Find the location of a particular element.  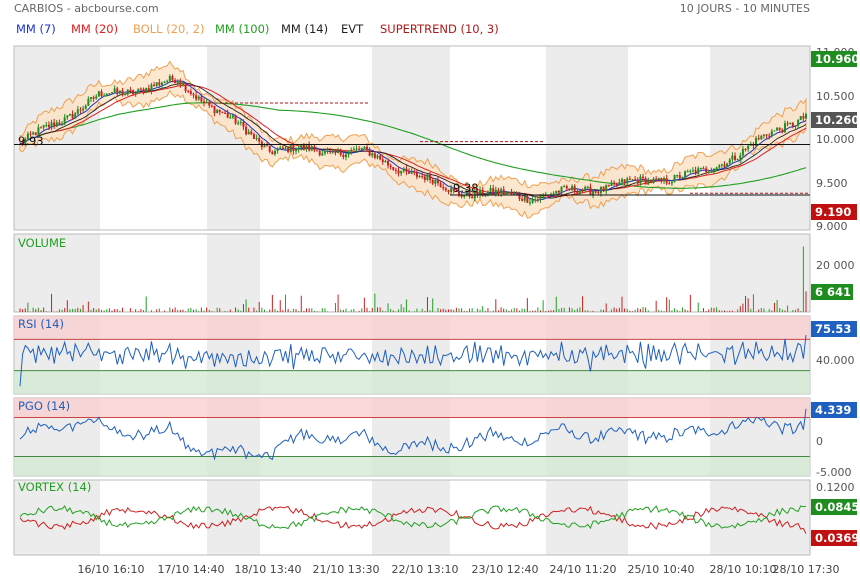

badge-last: 10.260 is located at coordinates (837, 120).